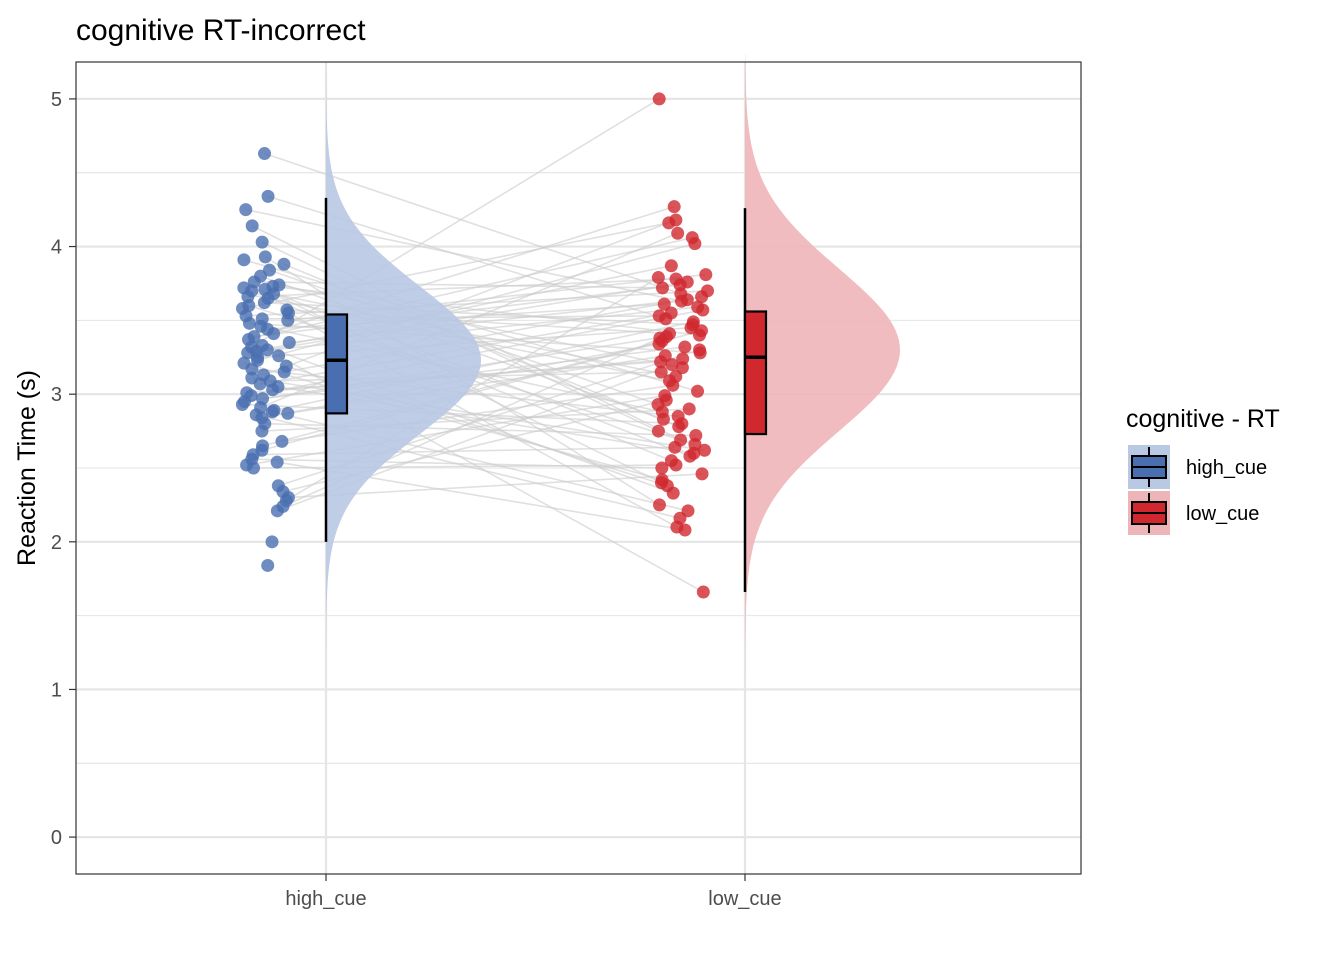  I want to click on legend-label: high_cue, so click(1226, 468).